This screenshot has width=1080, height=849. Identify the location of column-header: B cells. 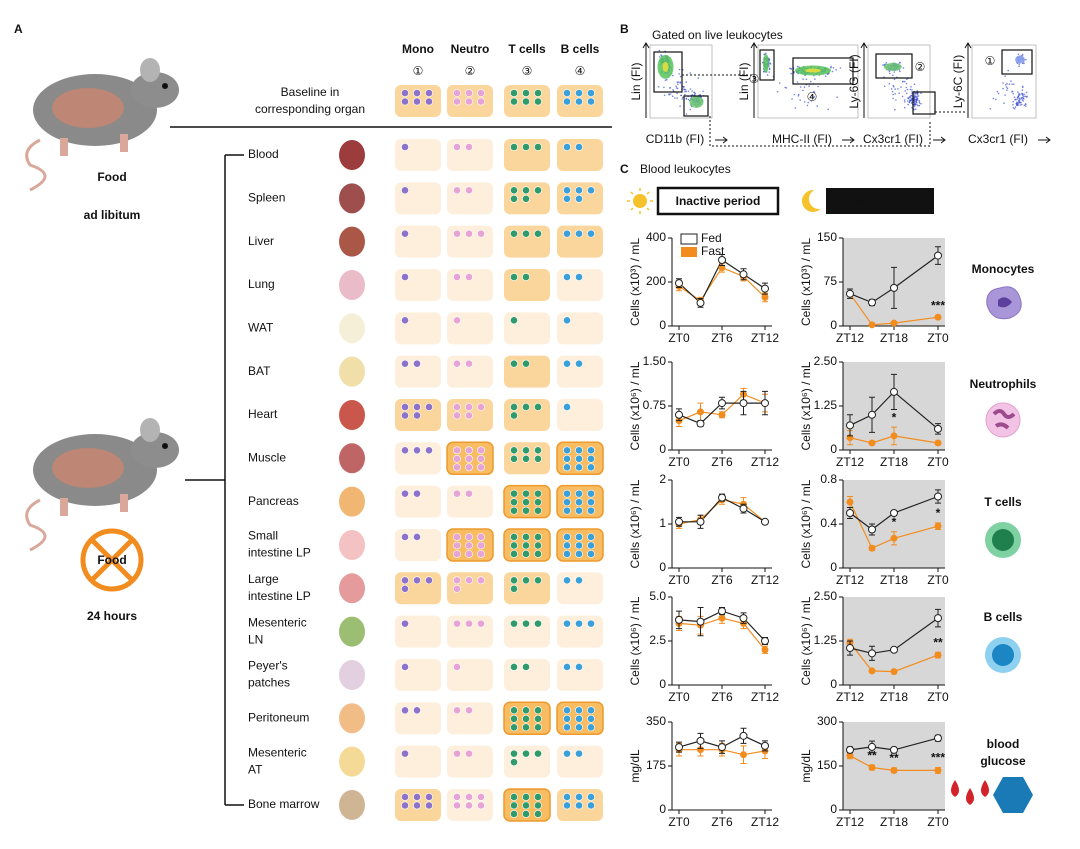
(580, 49).